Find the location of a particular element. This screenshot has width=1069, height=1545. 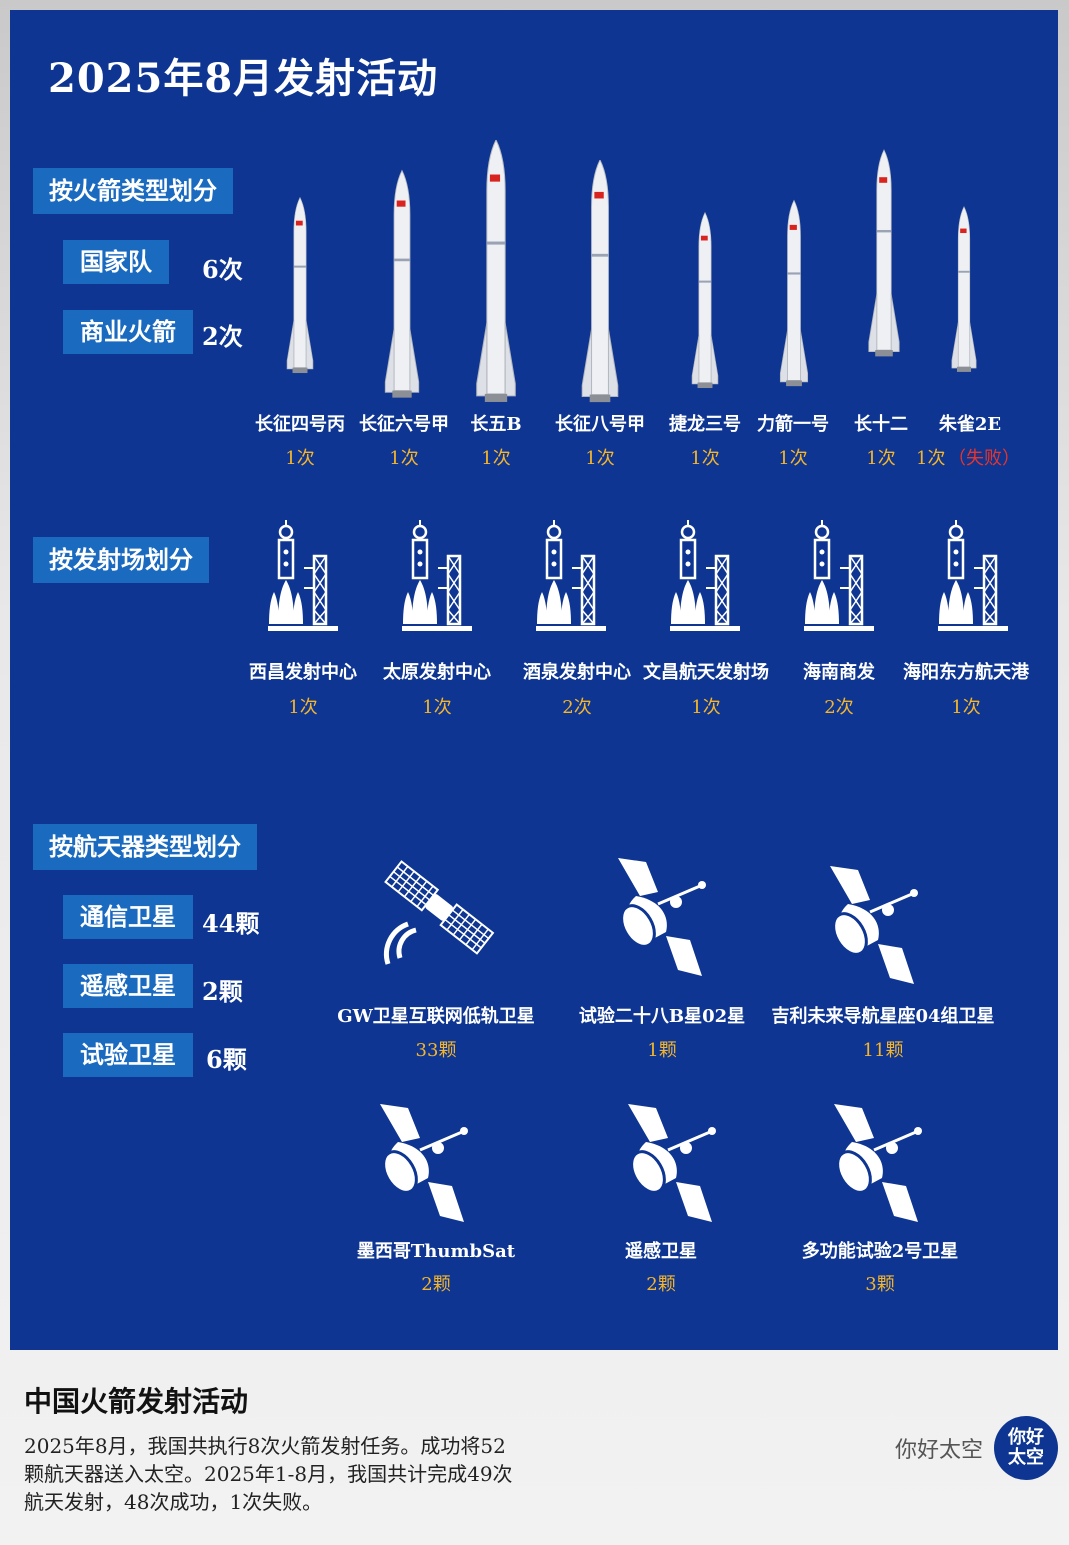

rocket-name: 长征六号甲 is located at coordinates (404, 424).